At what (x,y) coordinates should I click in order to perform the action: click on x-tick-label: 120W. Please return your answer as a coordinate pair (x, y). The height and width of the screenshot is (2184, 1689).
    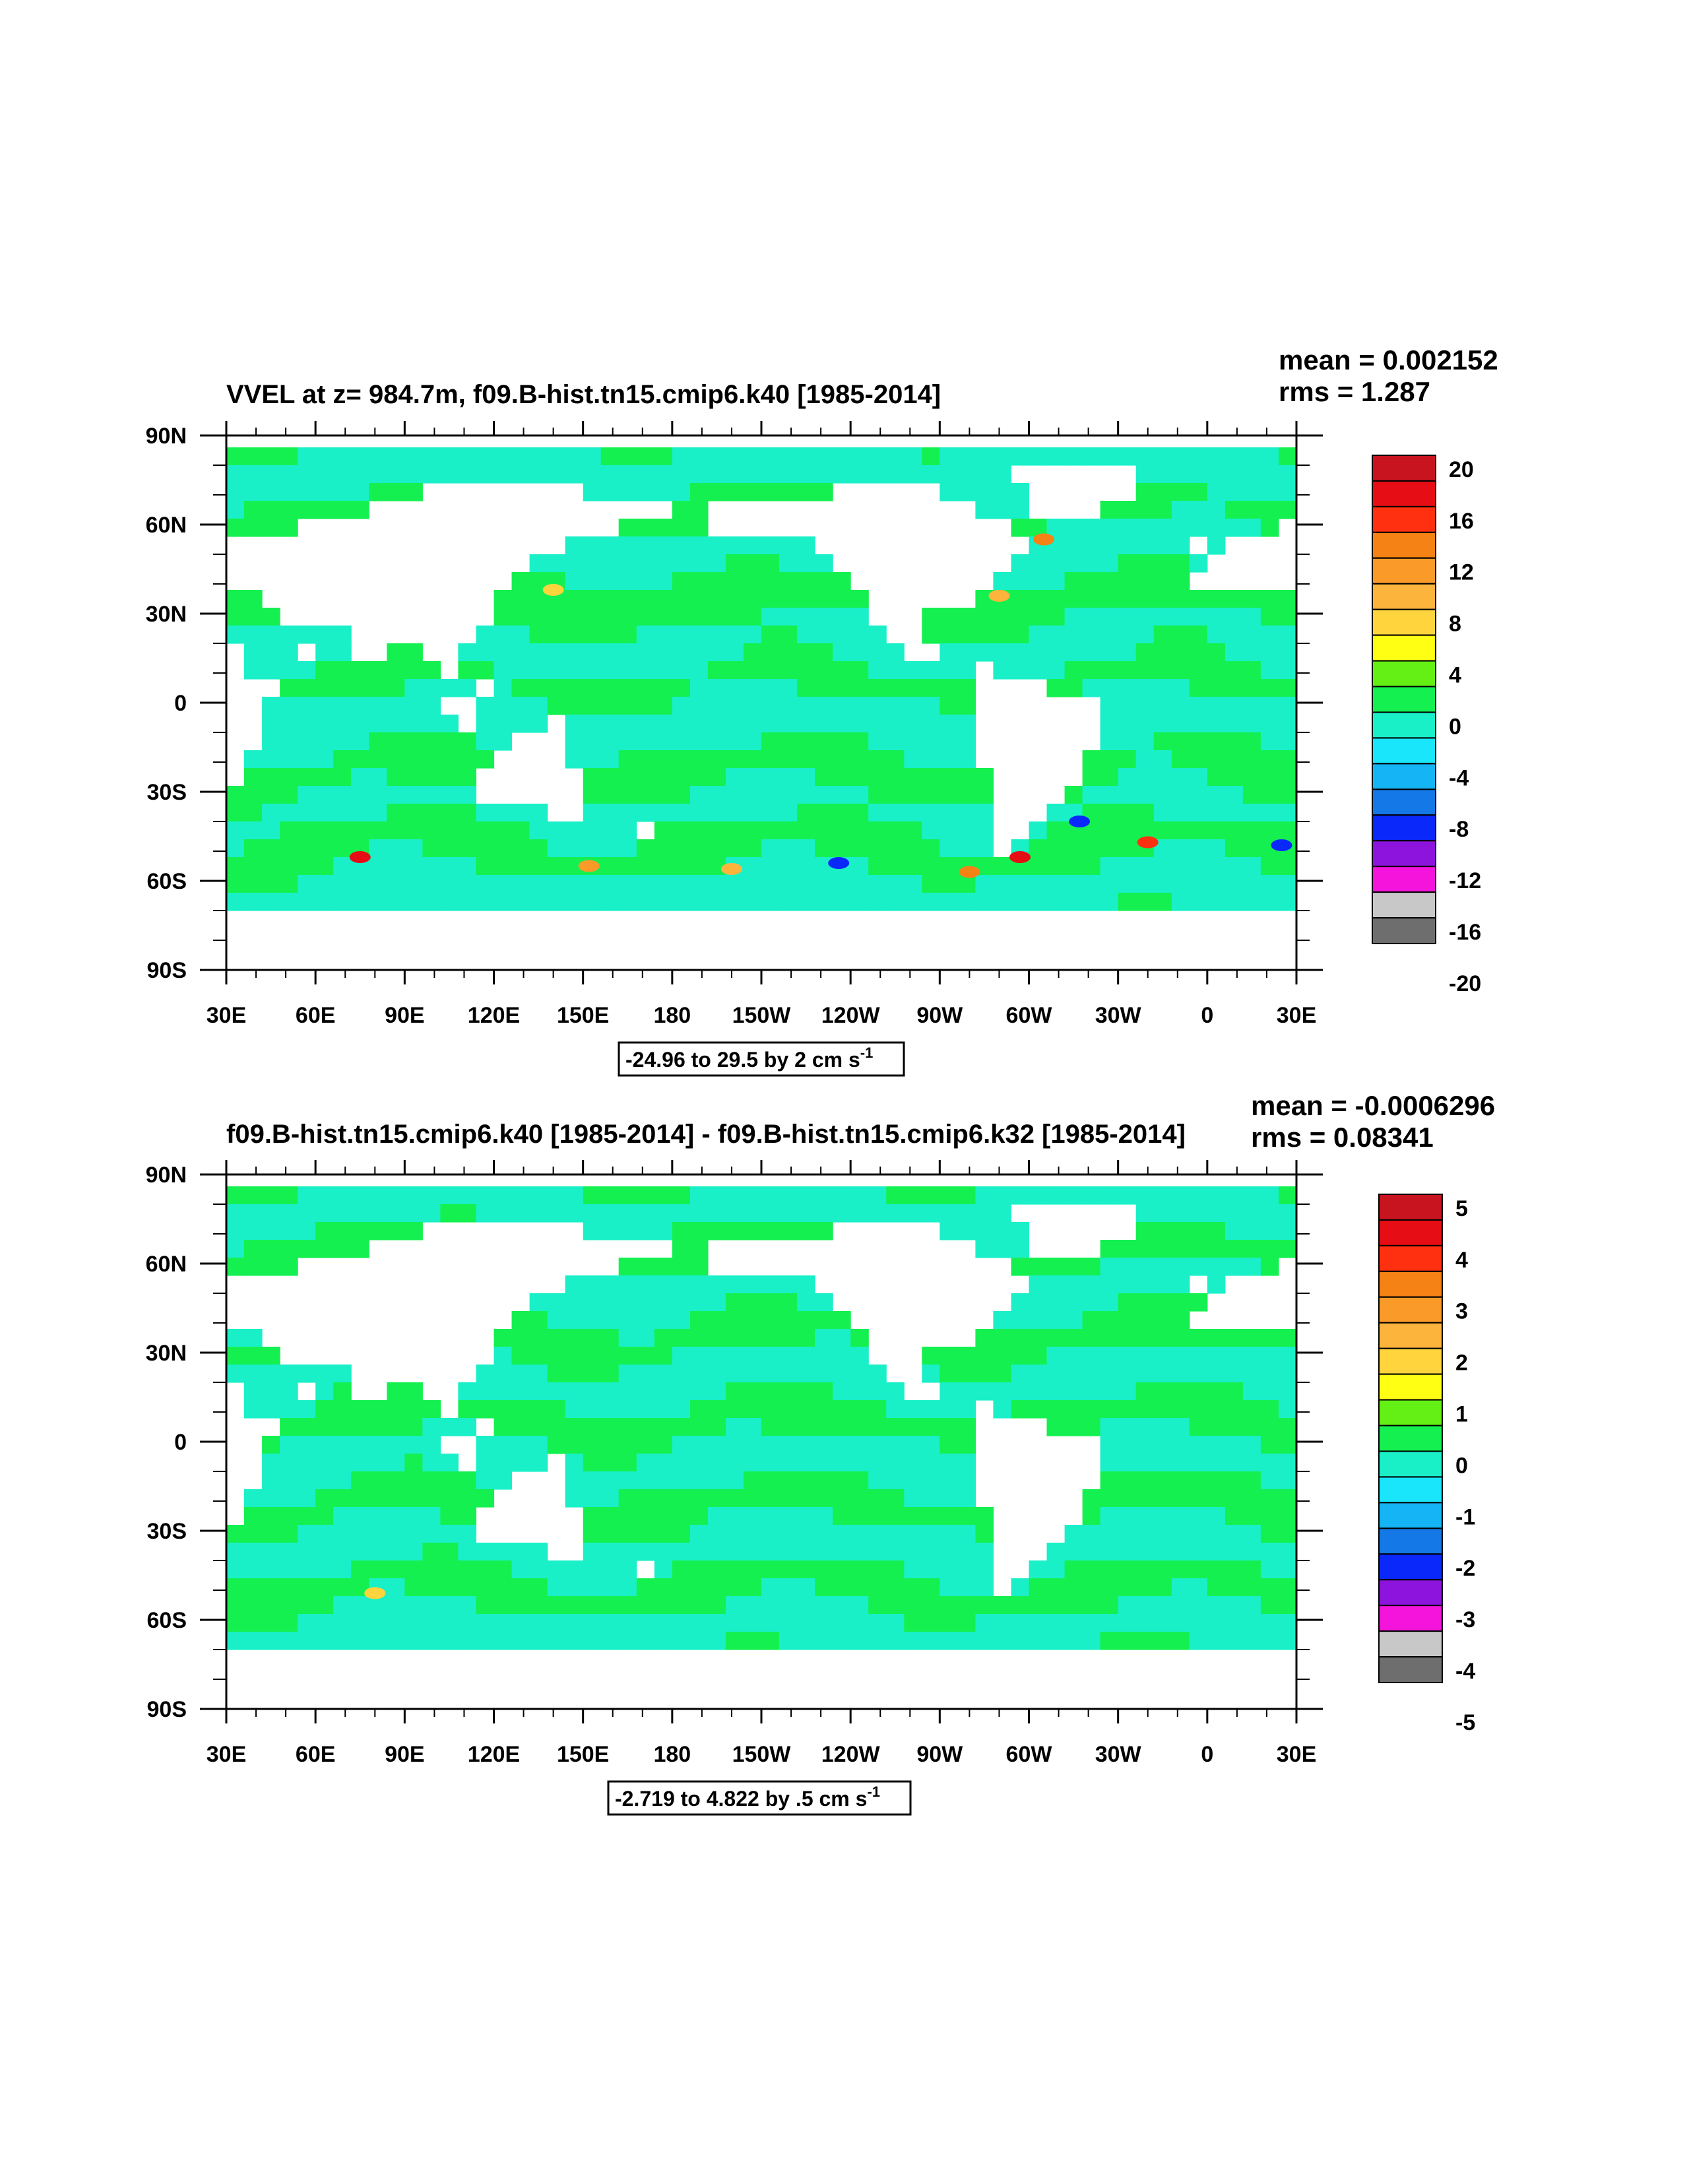
    Looking at the image, I should click on (851, 1015).